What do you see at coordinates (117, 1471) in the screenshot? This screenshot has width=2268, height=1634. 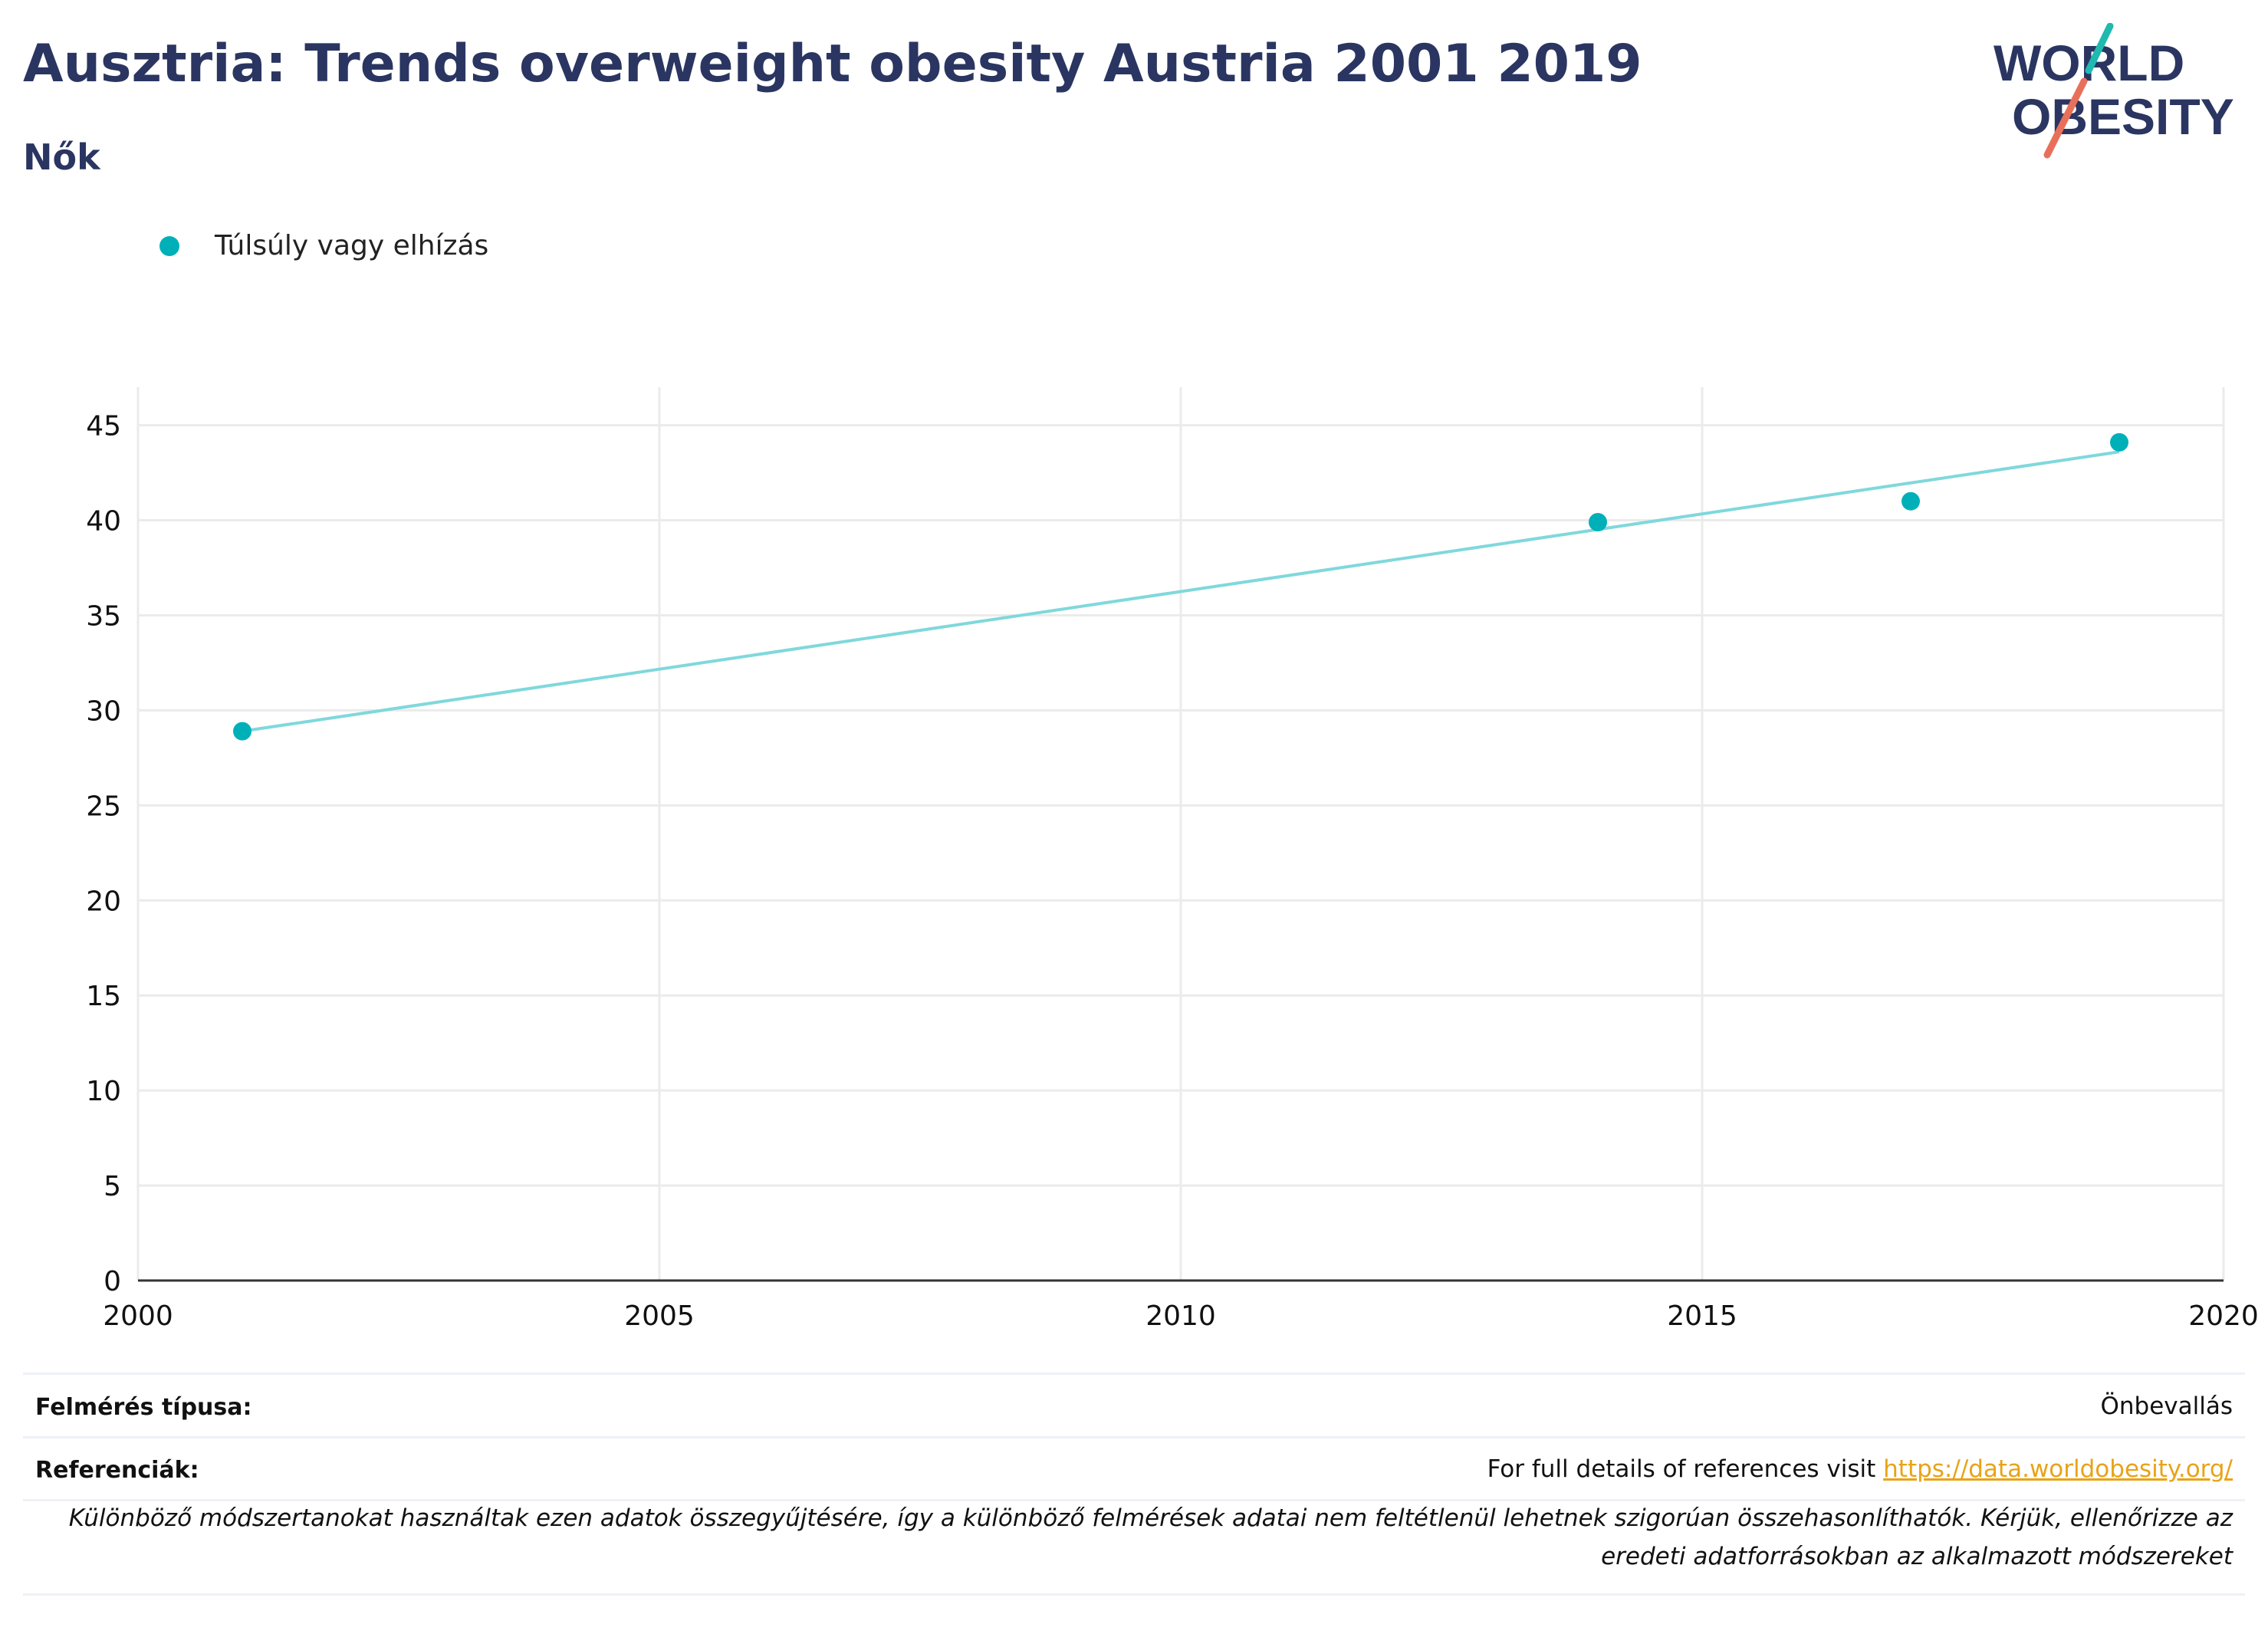 I see `references-label: Referenciák:` at bounding box center [117, 1471].